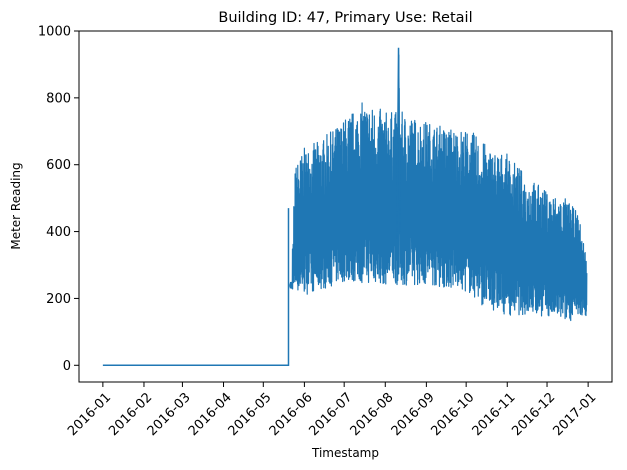 This screenshot has width=627, height=470. Describe the element at coordinates (372, 414) in the screenshot. I see `x-tick-label: 2016-08` at that location.